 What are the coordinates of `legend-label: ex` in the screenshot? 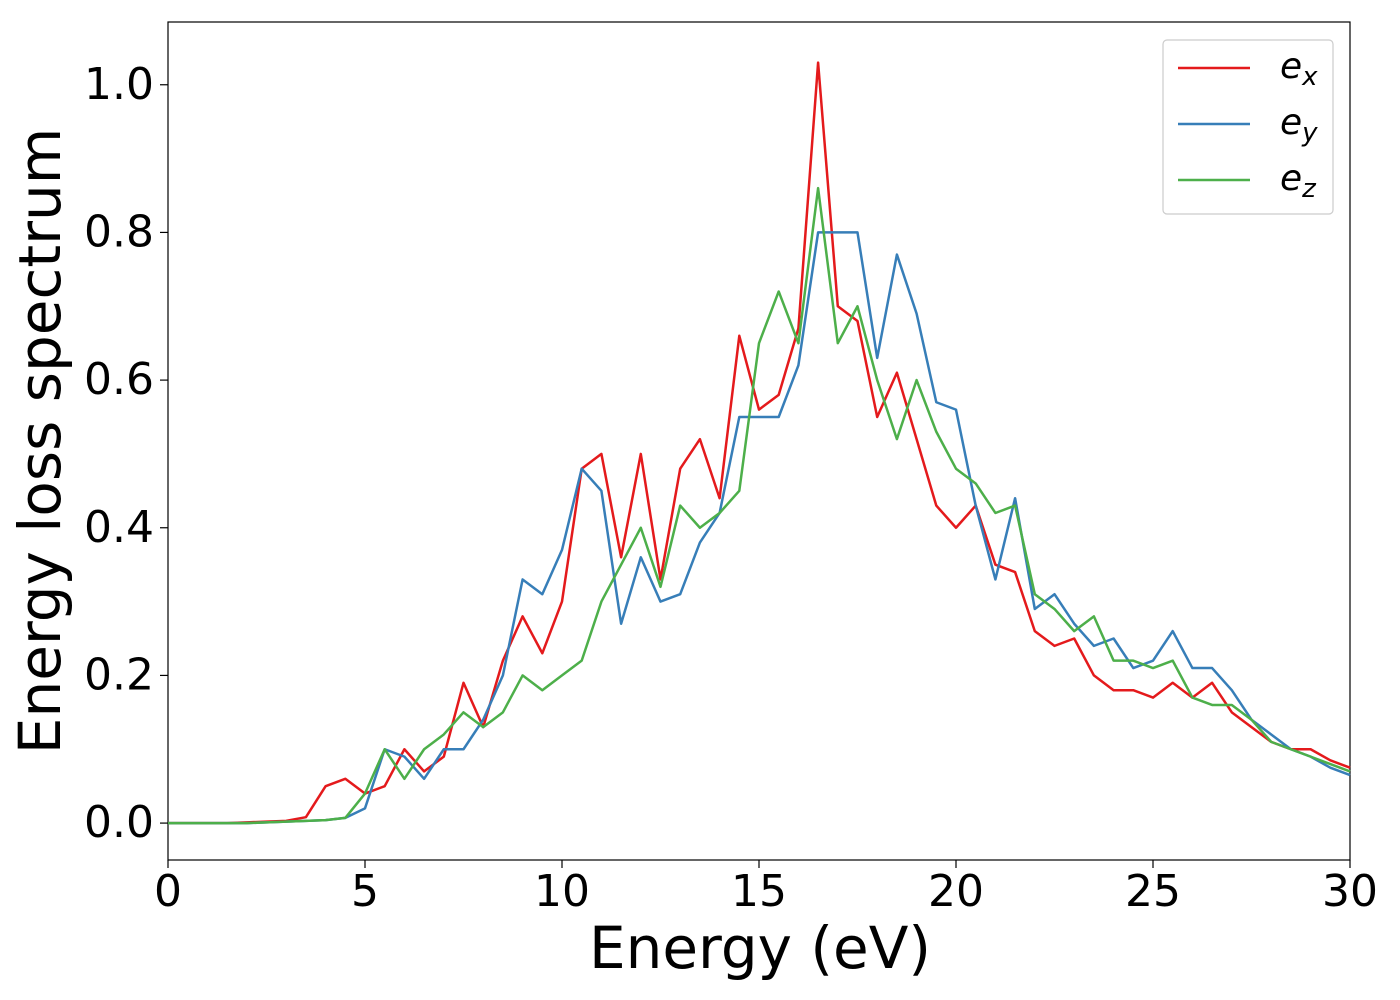 It's located at (1299, 69).